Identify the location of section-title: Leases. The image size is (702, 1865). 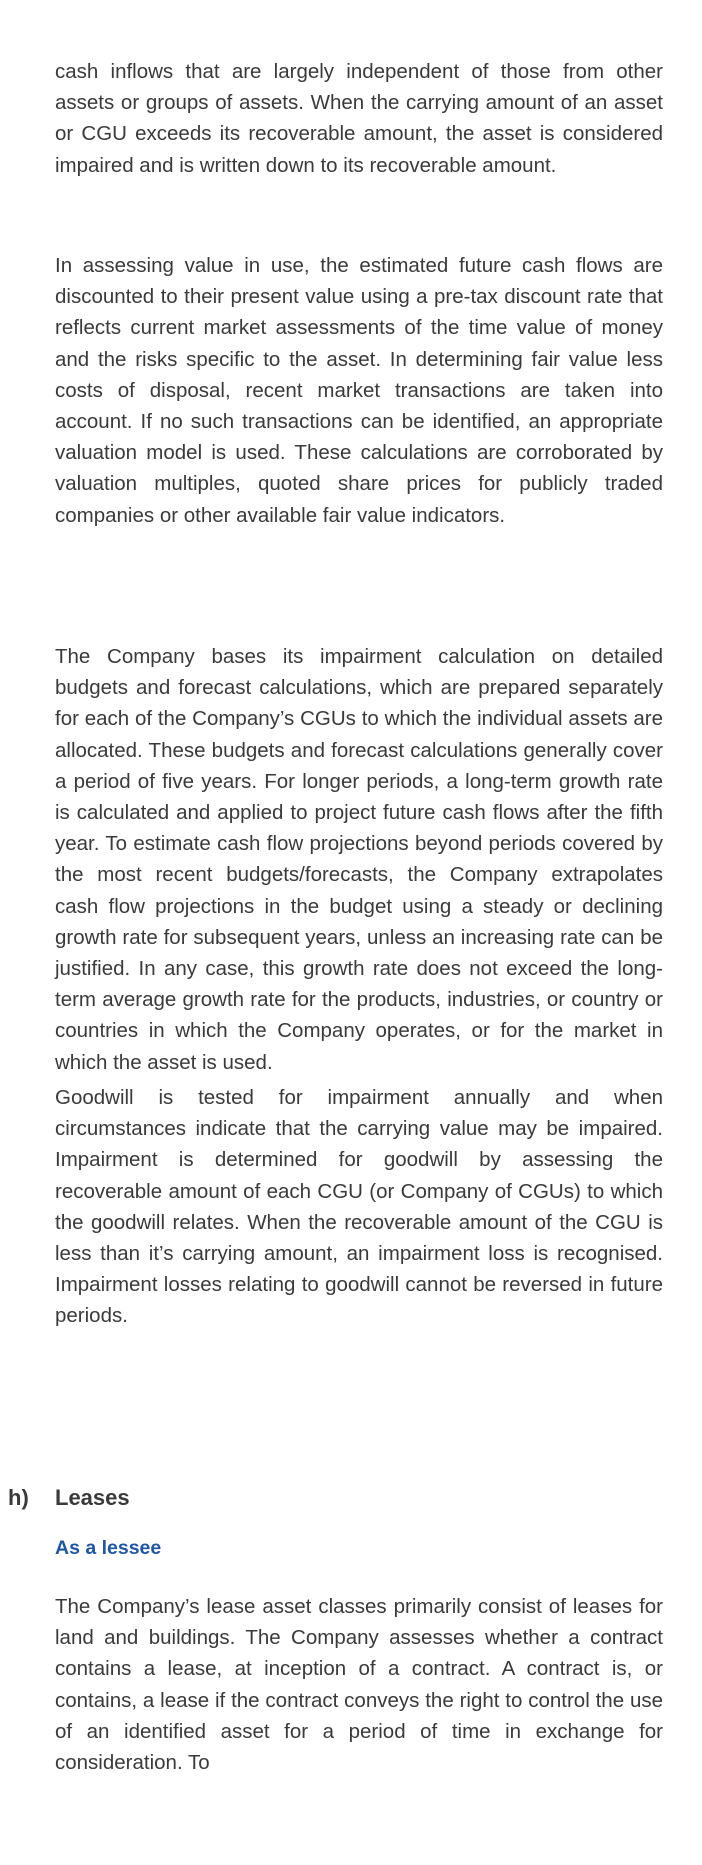
(92, 1497).